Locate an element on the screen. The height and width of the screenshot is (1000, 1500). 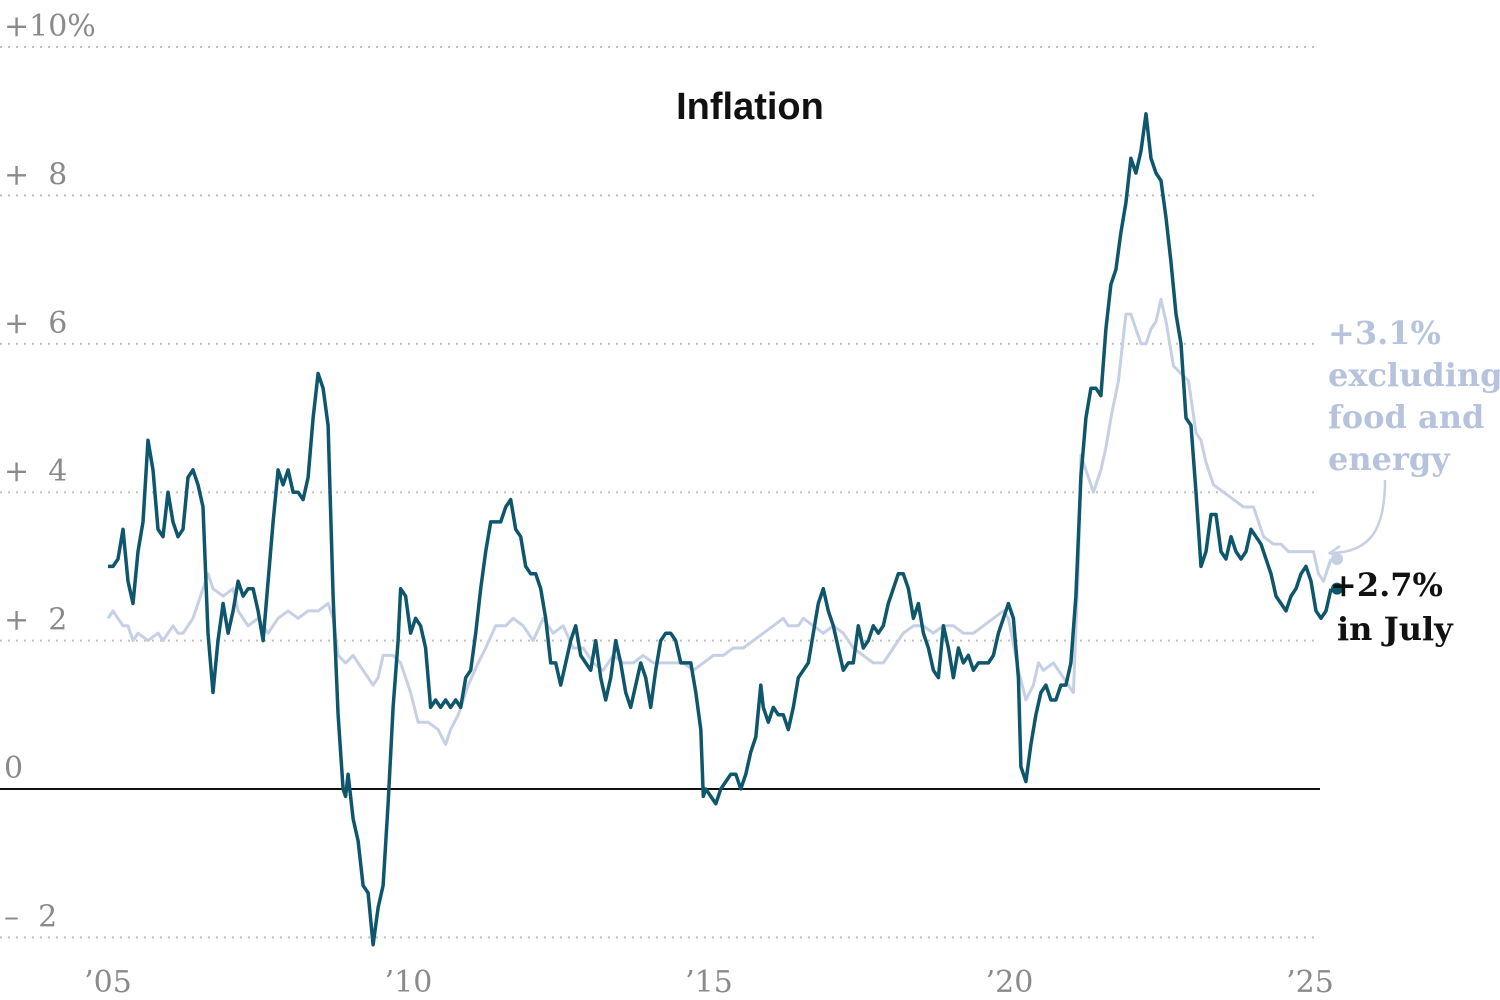
y-tick-label: 0 is located at coordinates (13, 768).